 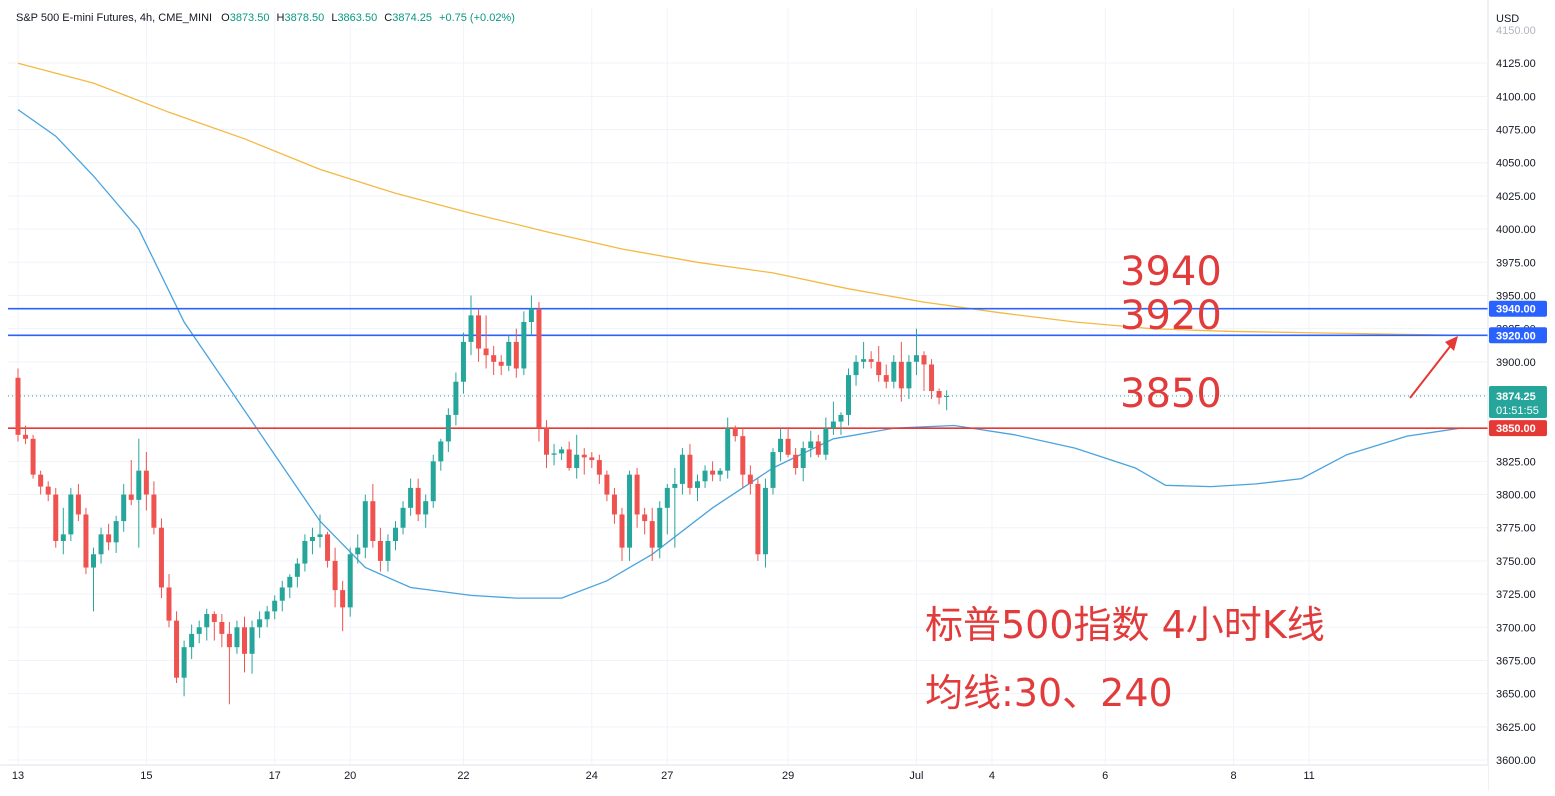 I want to click on time-tick-label: 11, so click(x=1308, y=776).